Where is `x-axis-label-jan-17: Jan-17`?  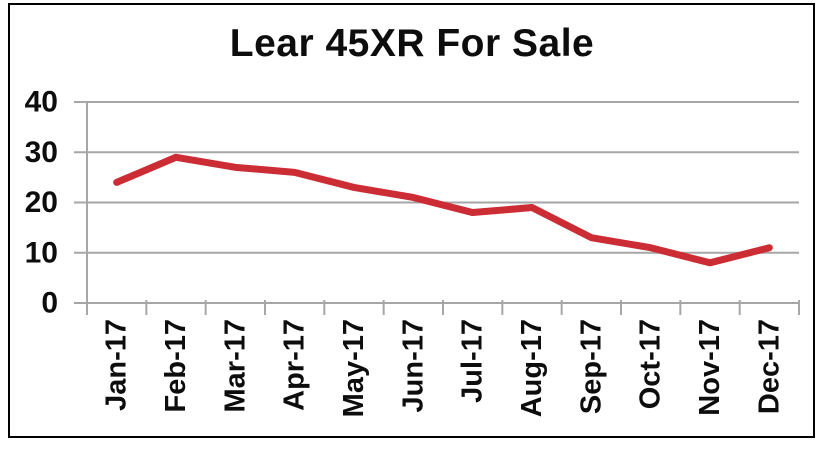 x-axis-label-jan-17: Jan-17 is located at coordinates (117, 365).